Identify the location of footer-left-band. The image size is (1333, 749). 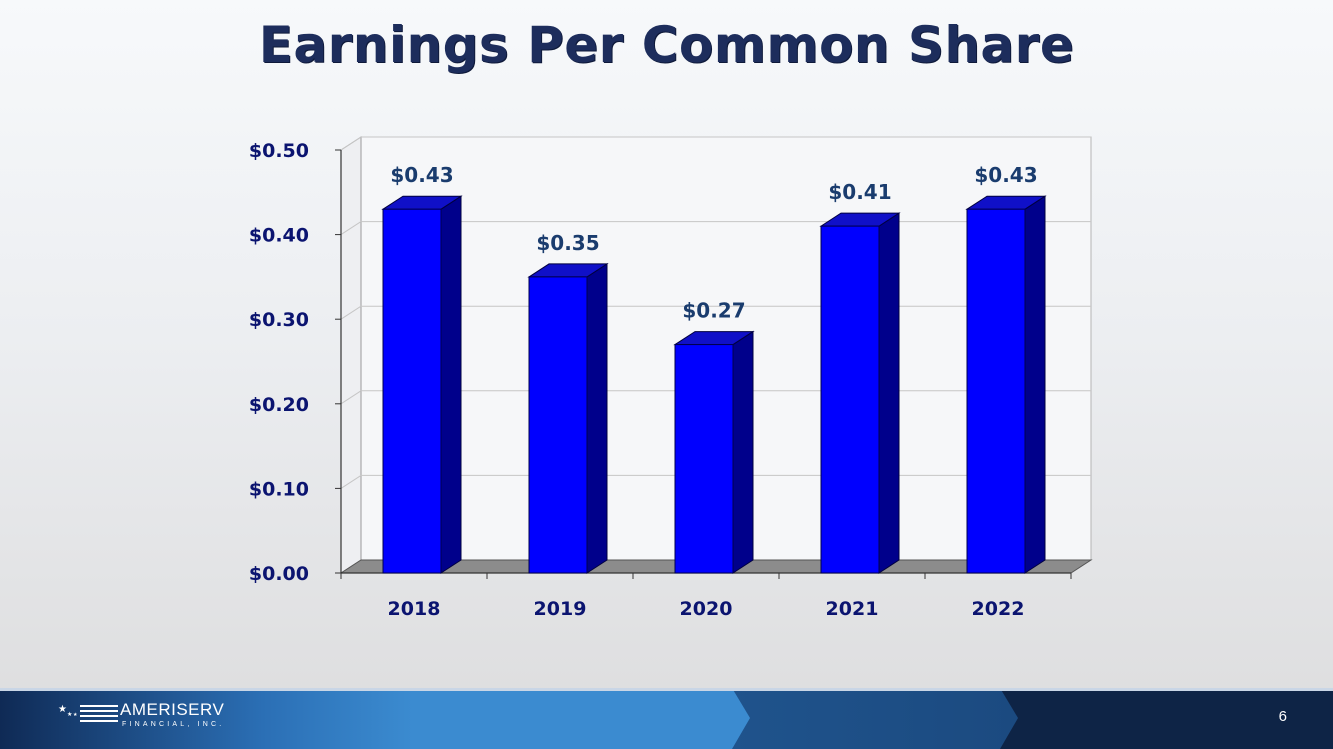
(375, 718).